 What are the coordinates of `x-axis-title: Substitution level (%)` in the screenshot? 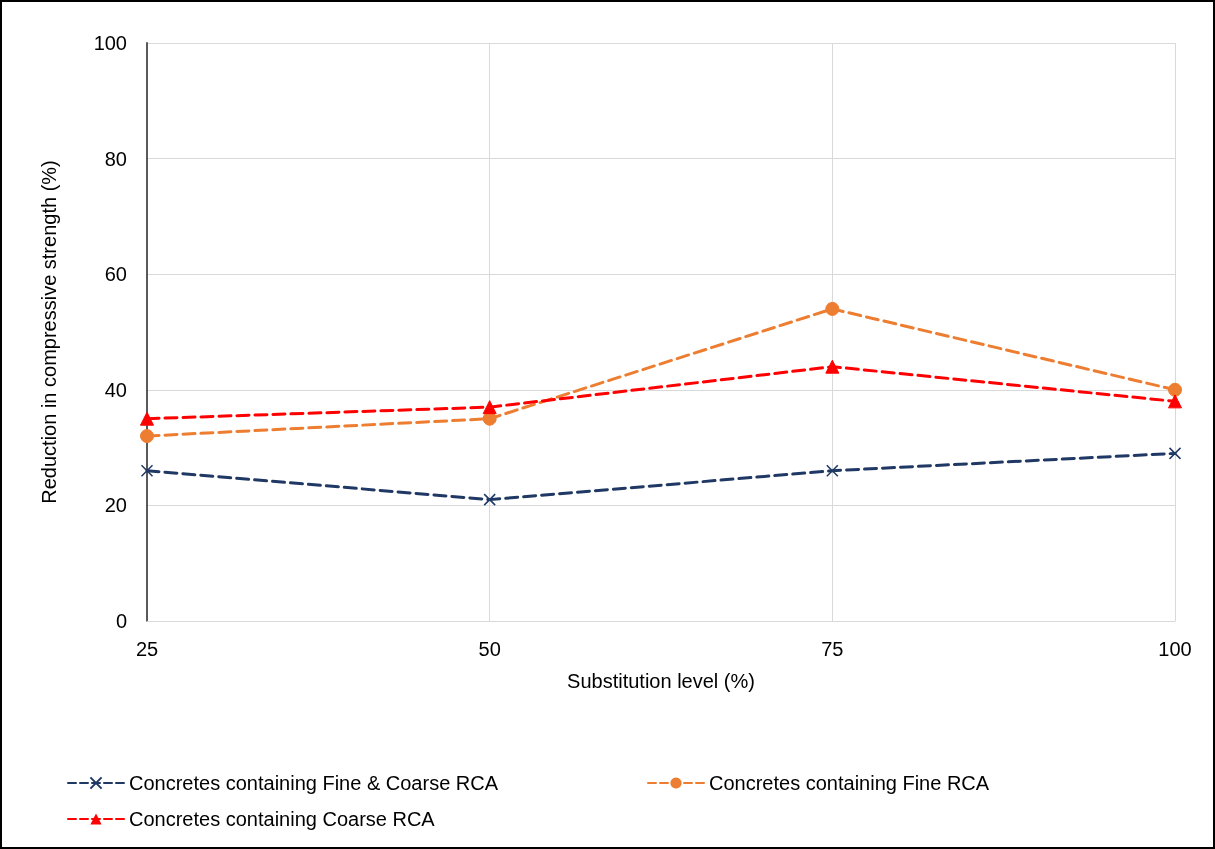 It's located at (661, 681).